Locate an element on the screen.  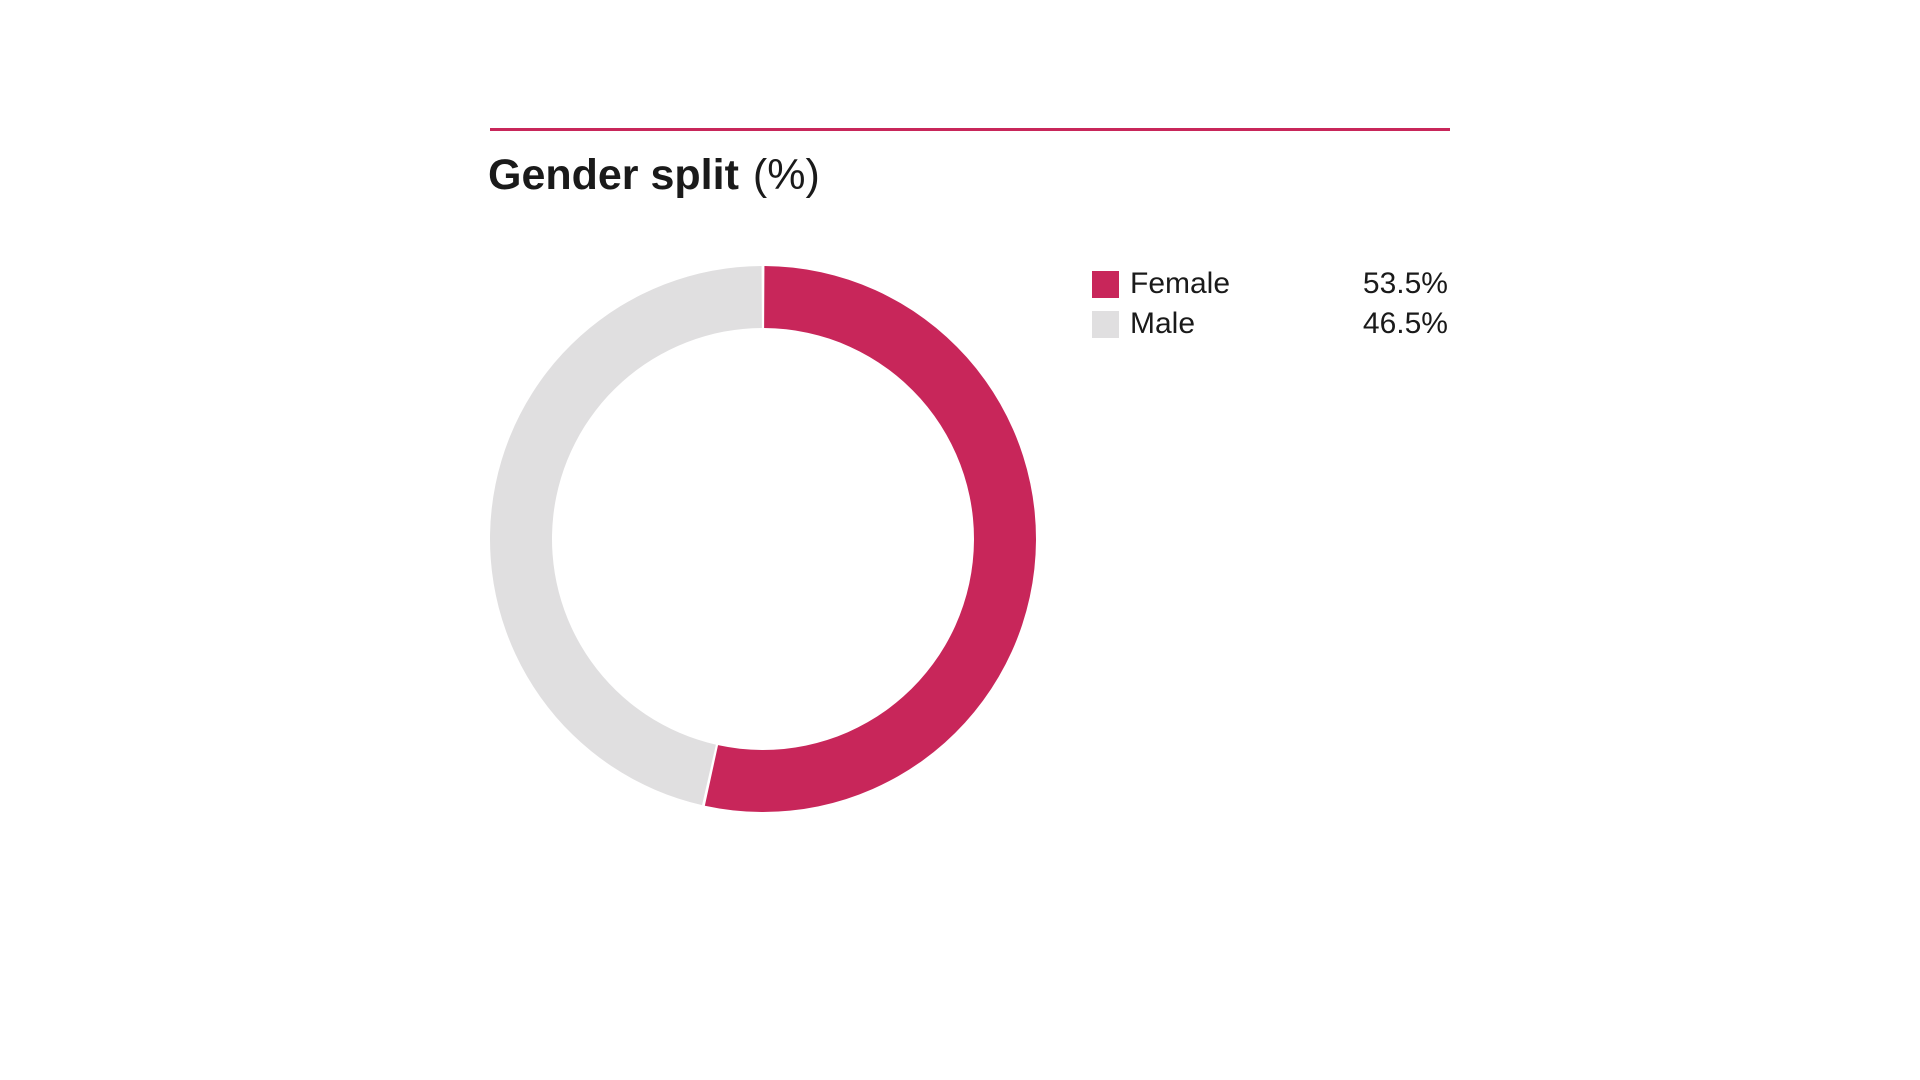
legend-swatch-male is located at coordinates (1105, 324).